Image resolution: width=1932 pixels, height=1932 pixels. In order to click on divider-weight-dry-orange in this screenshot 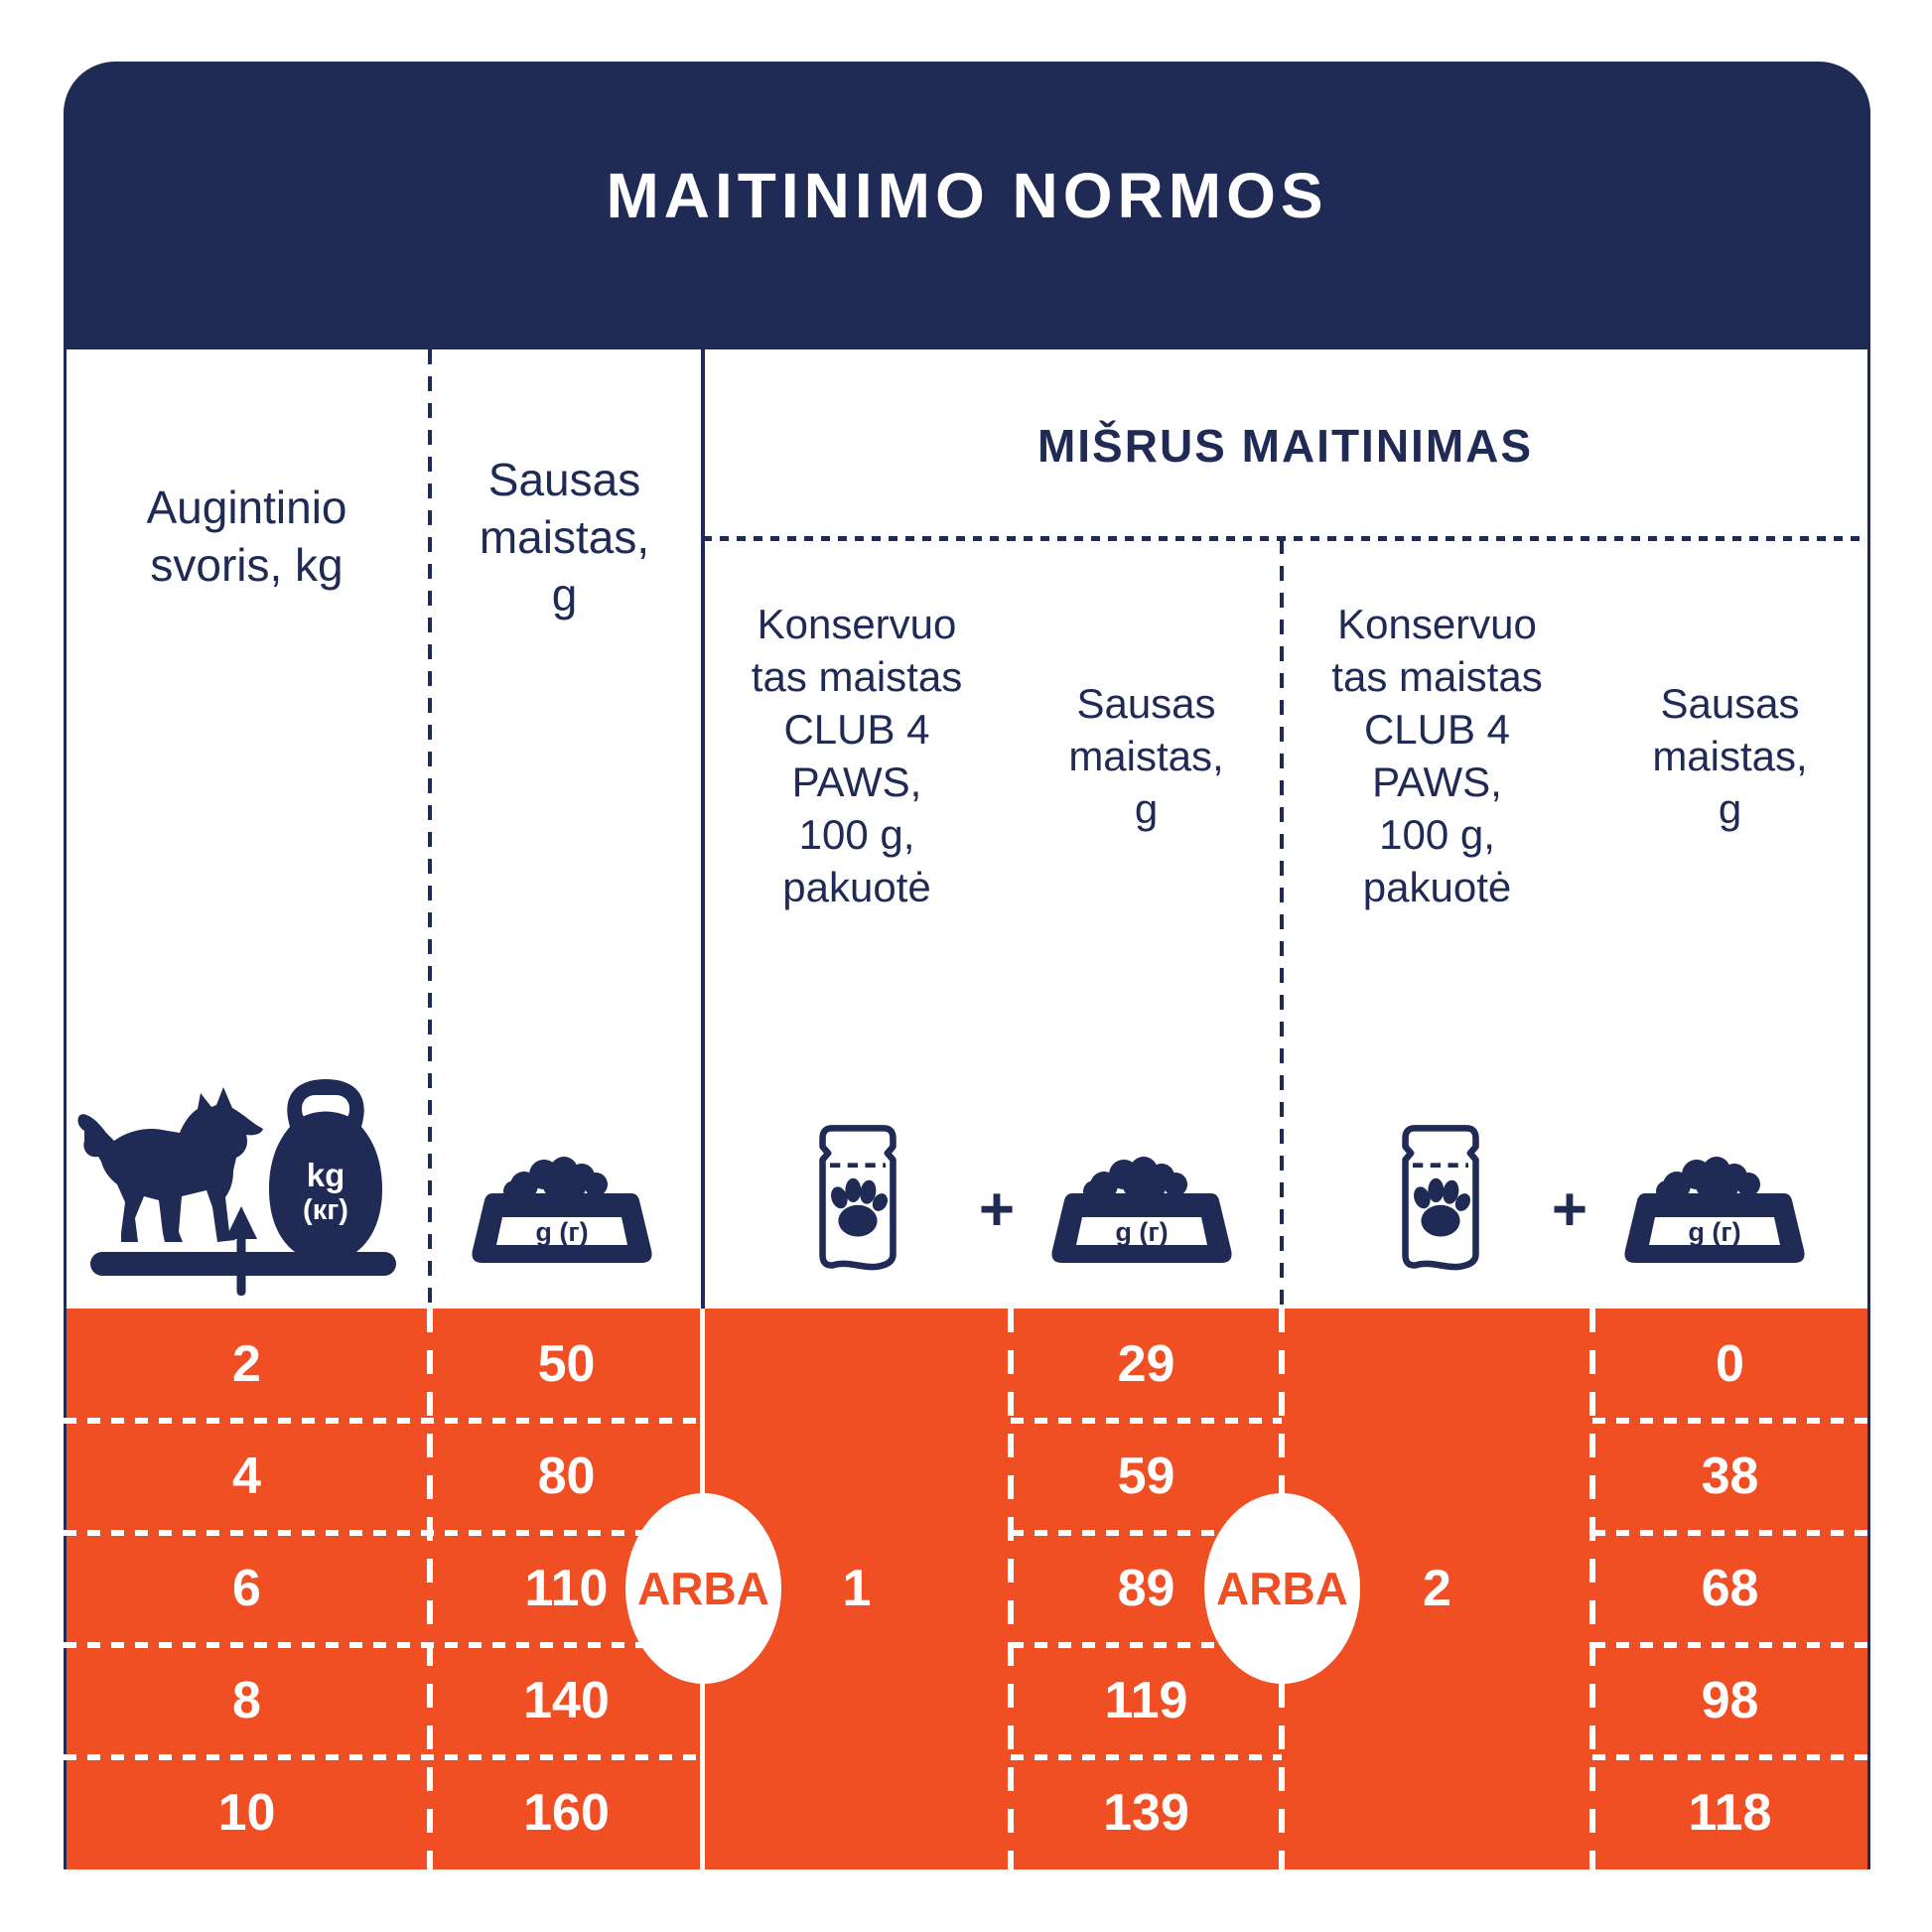, I will do `click(430, 1589)`.